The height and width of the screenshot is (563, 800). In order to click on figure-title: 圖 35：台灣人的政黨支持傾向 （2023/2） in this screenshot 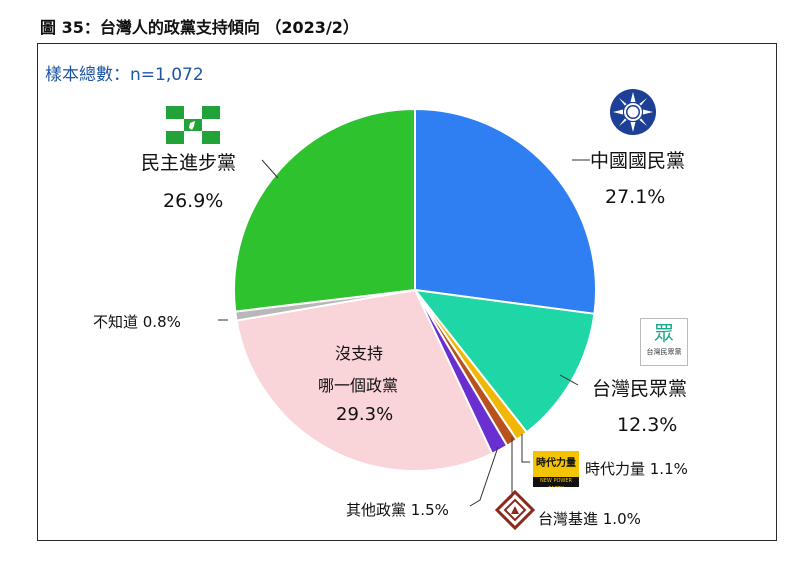, I will do `click(199, 27)`.